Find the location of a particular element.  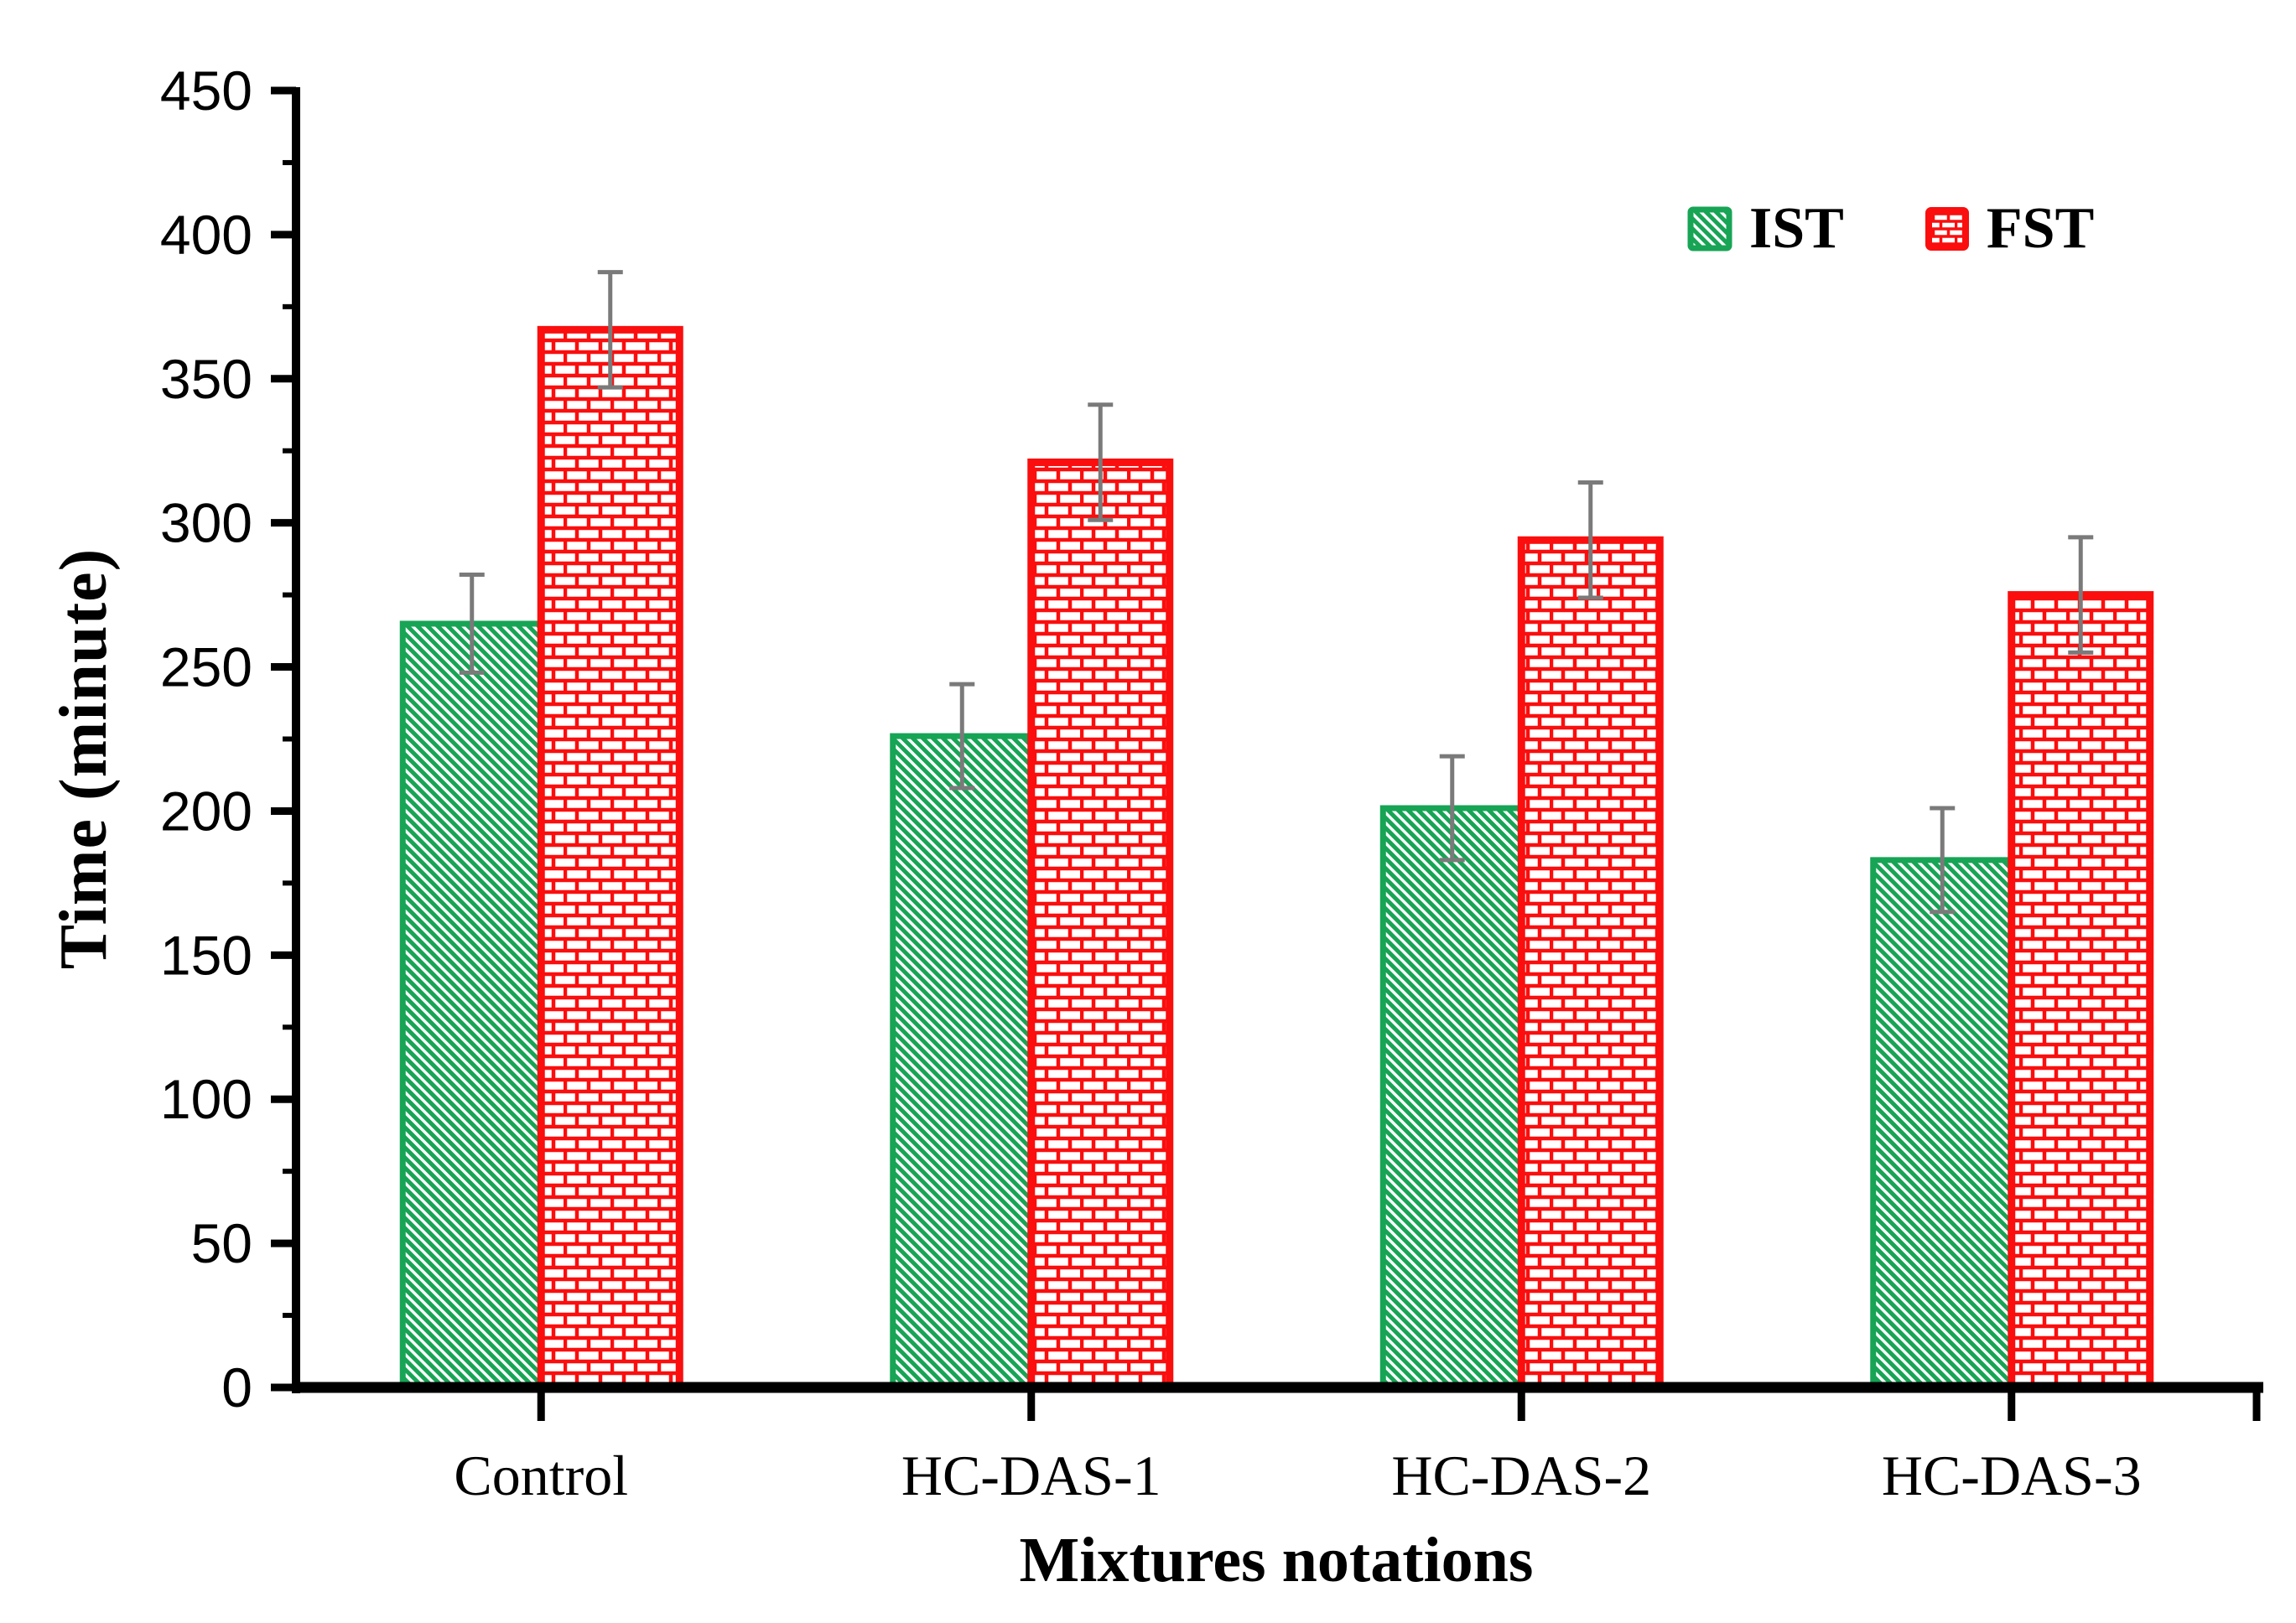

y-axis-title: Time (minute) is located at coordinates (84, 758).